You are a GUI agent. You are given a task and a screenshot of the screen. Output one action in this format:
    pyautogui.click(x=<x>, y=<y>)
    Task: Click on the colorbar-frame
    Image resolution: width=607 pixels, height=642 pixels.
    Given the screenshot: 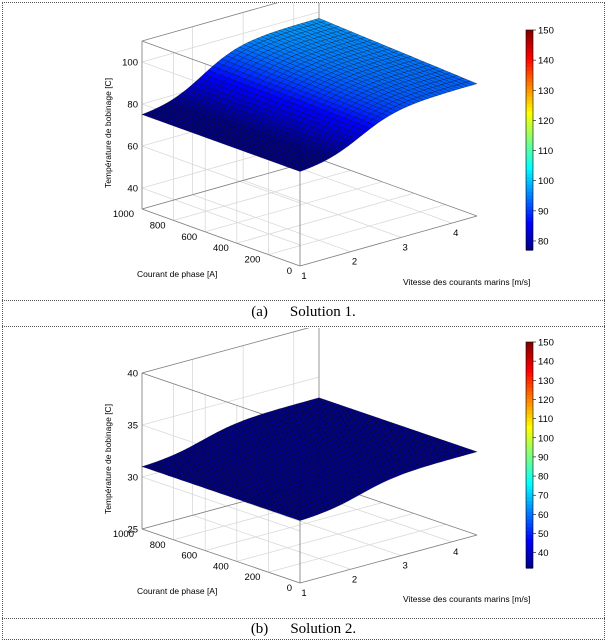 What is the action you would take?
    pyautogui.click(x=529, y=140)
    